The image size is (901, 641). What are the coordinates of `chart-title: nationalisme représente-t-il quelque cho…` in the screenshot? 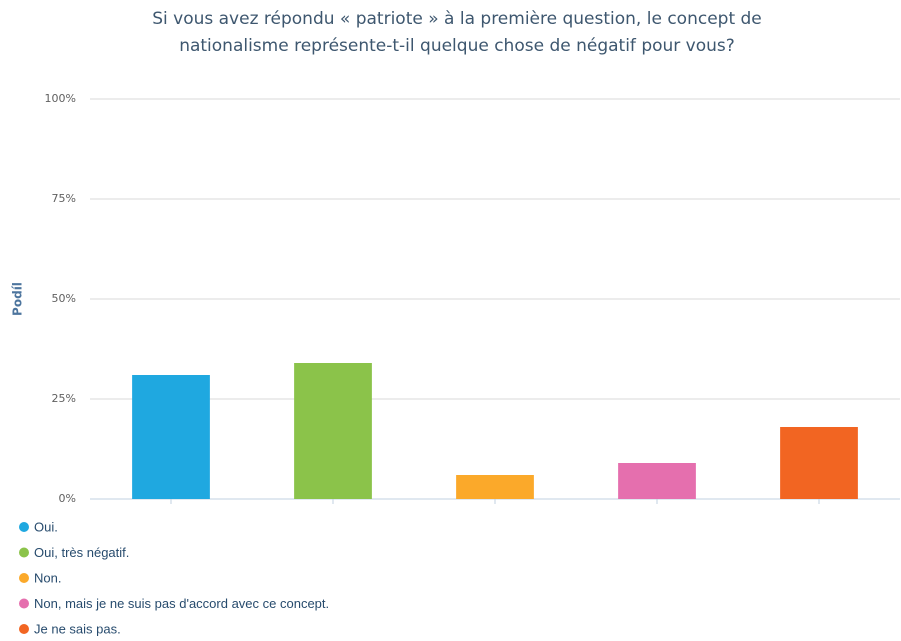 It's located at (457, 46).